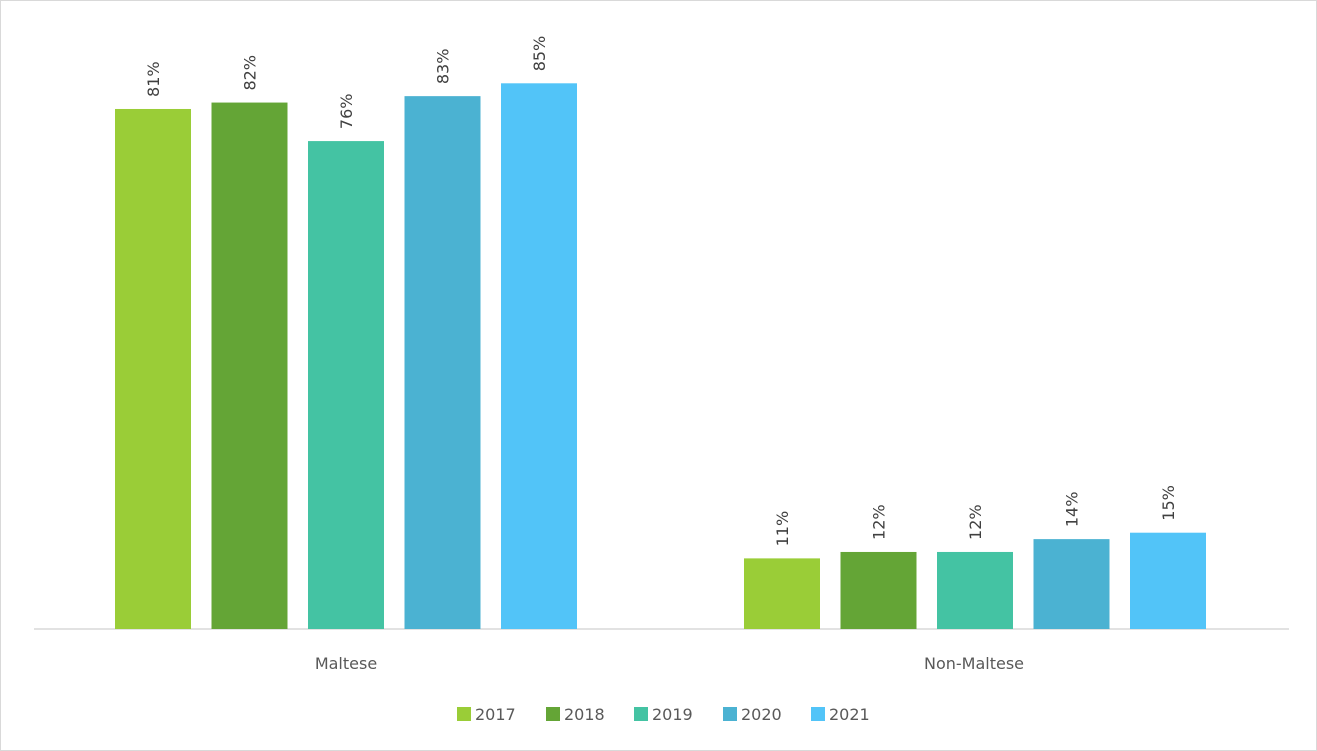 This screenshot has width=1317, height=751. I want to click on data-label-non-maltese-2021: 15%, so click(1168, 503).